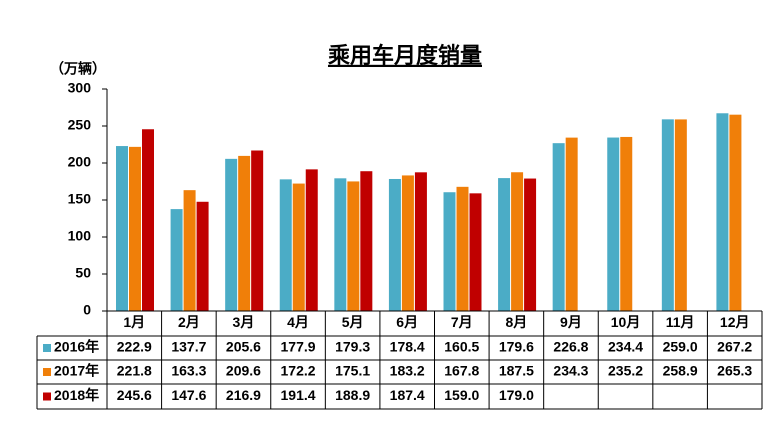 The width and height of the screenshot is (784, 428). Describe the element at coordinates (735, 322) in the screenshot. I see `x-tick-label: 12月` at that location.